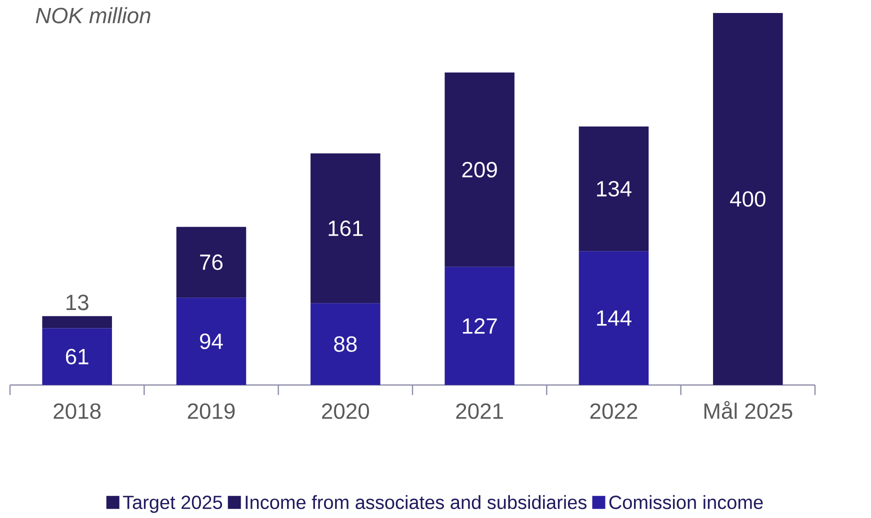 The width and height of the screenshot is (871, 518). I want to click on data-label: 134, so click(614, 188).